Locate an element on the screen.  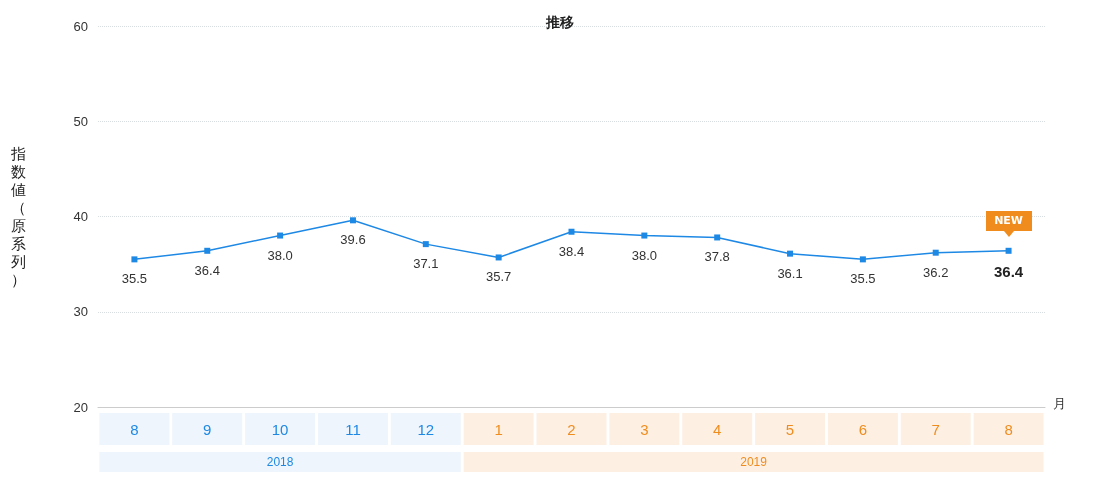
annotation: NEW is located at coordinates (1008, 220).